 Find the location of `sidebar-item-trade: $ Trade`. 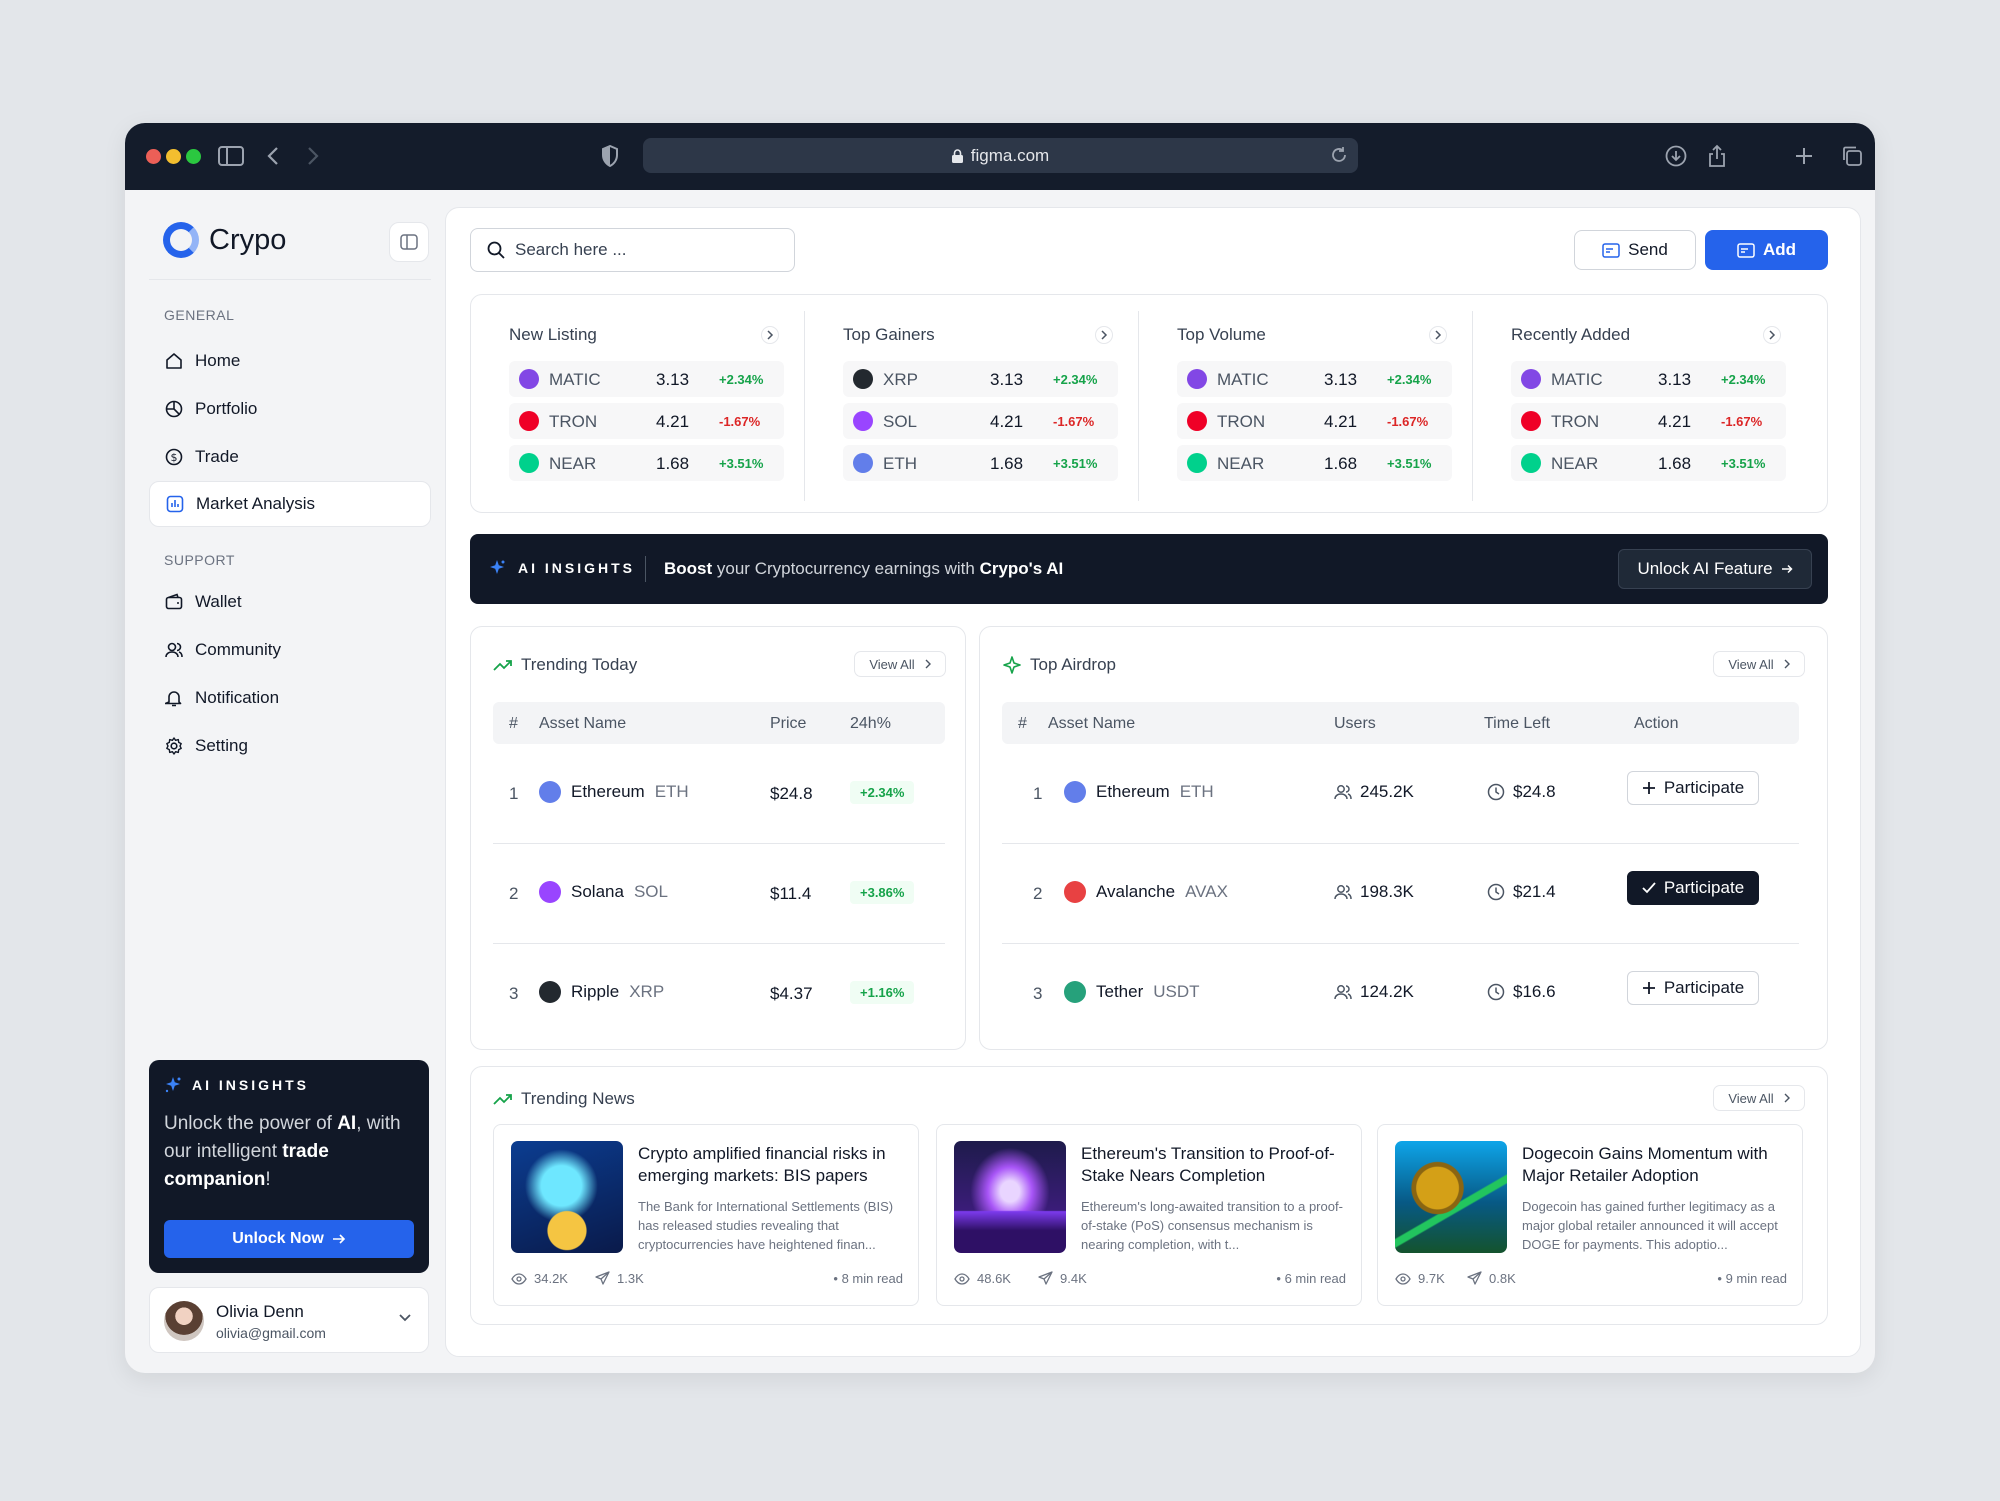

sidebar-item-trade: $ Trade is located at coordinates (290, 457).